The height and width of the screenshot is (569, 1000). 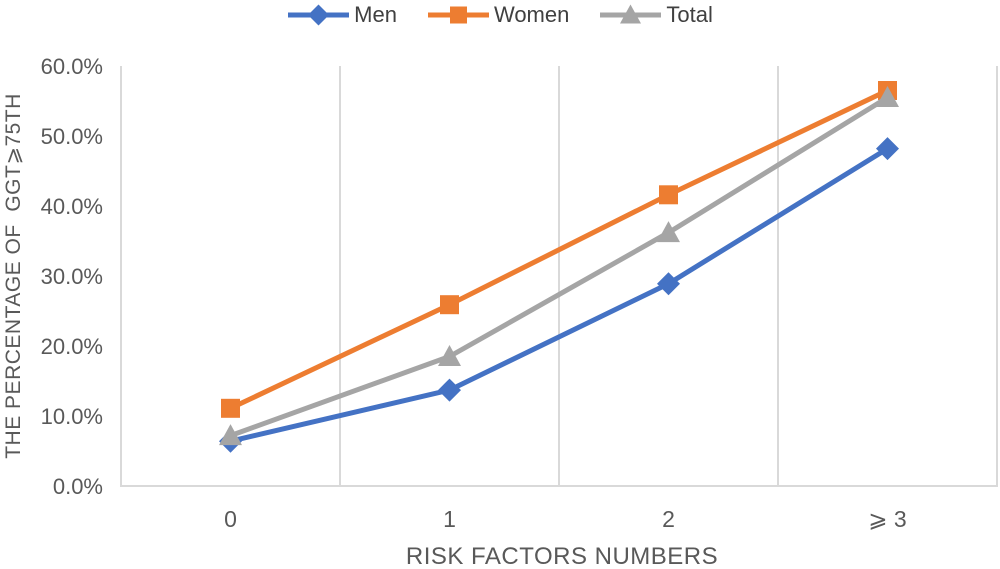 What do you see at coordinates (13, 276) in the screenshot?
I see `y-axis-title: THE PERCENTAGE OF GGT⩾75TH` at bounding box center [13, 276].